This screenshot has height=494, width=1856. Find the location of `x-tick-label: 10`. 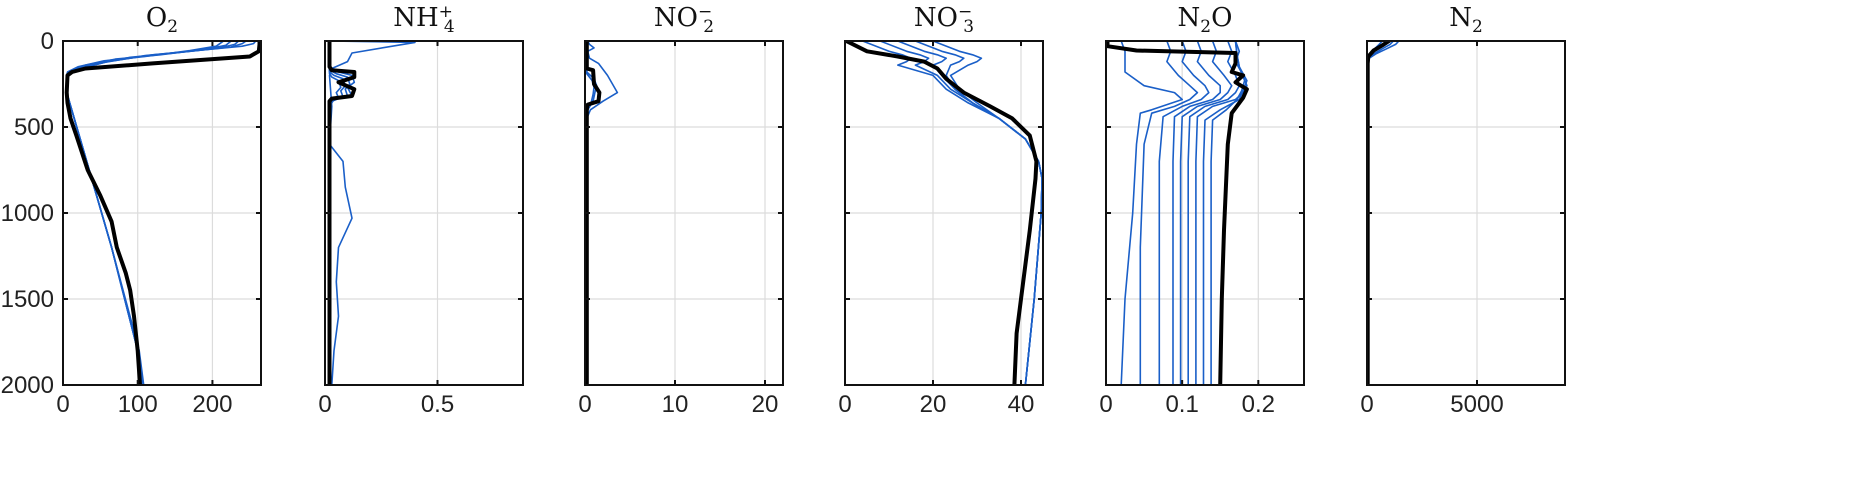

x-tick-label: 10 is located at coordinates (675, 404).